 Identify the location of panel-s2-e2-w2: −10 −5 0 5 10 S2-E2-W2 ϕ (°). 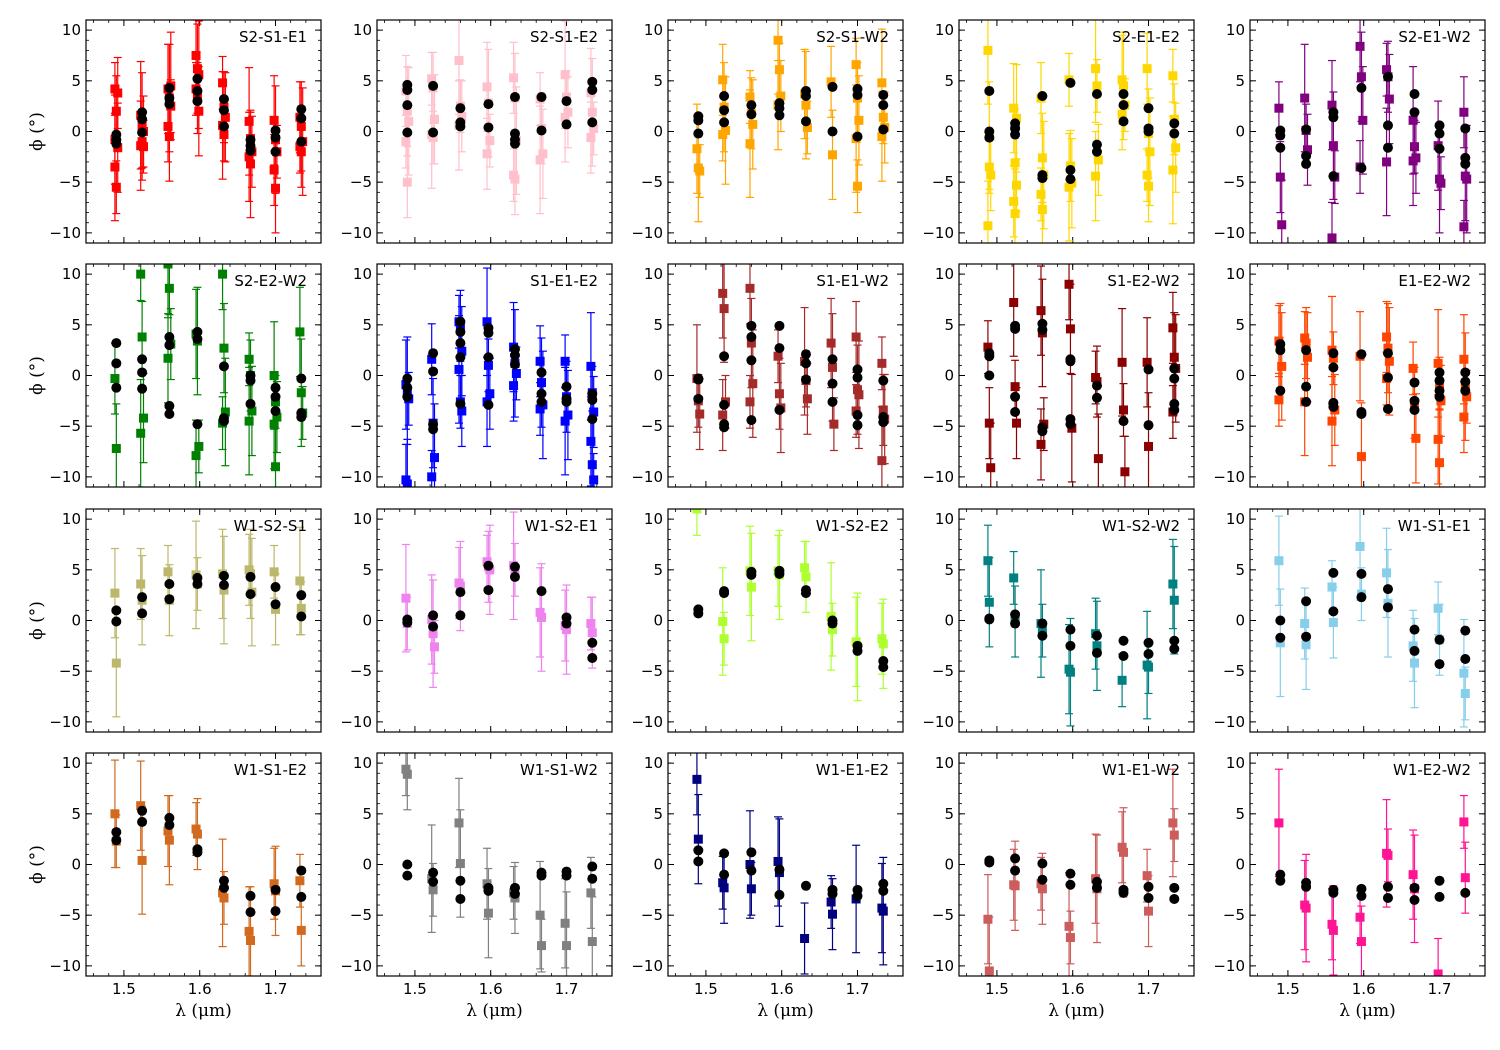
(174, 375).